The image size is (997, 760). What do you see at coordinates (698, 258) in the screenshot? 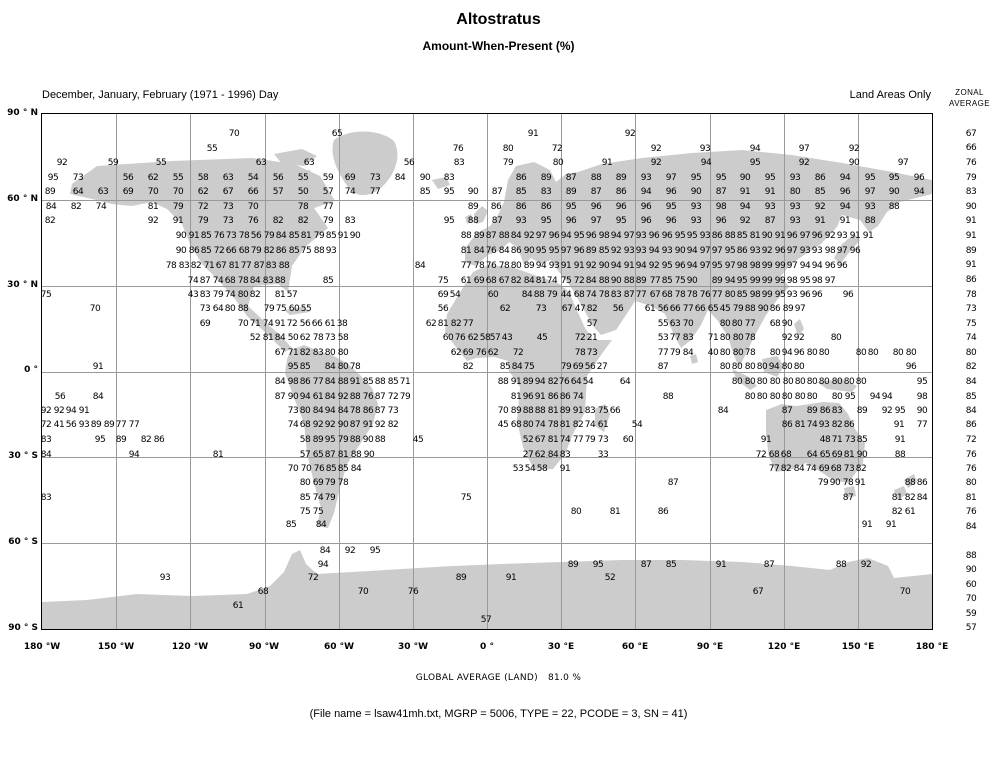
I see `landmass-eurasia` at bounding box center [698, 258].